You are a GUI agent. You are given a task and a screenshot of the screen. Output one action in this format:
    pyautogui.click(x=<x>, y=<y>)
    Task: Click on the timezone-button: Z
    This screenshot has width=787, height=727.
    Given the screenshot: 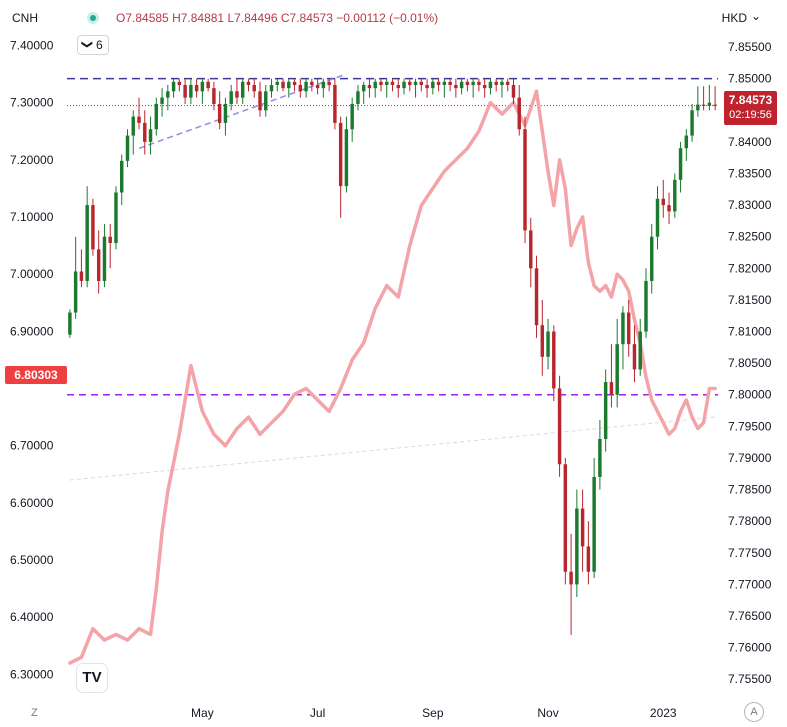 What is the action you would take?
    pyautogui.click(x=34, y=713)
    